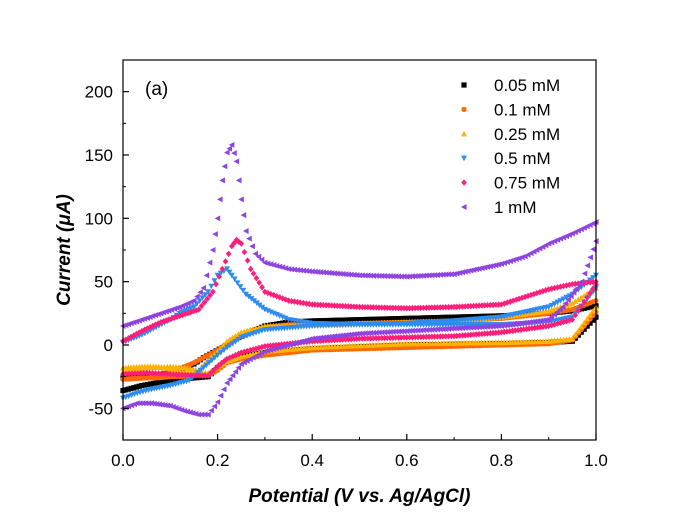 The width and height of the screenshot is (691, 529). What do you see at coordinates (108, 345) in the screenshot?
I see `y-tick-label: 0` at bounding box center [108, 345].